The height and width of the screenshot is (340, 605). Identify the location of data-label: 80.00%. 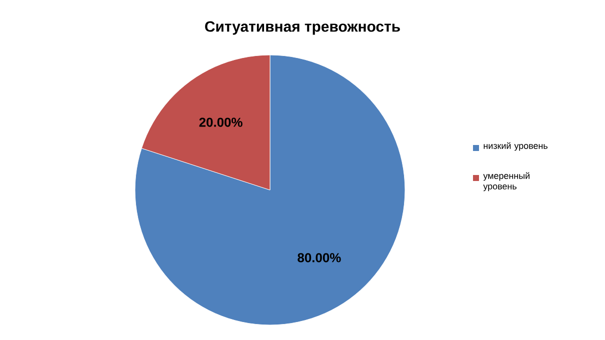
(319, 257).